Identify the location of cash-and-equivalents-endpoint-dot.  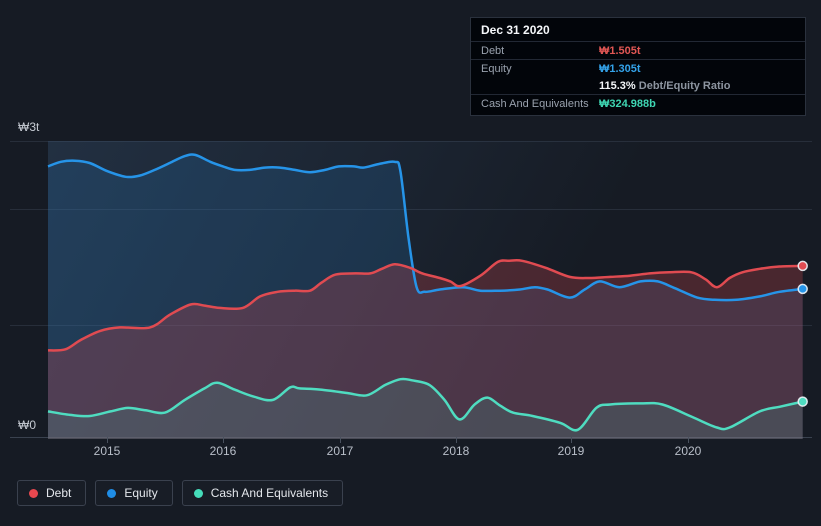
(802, 401).